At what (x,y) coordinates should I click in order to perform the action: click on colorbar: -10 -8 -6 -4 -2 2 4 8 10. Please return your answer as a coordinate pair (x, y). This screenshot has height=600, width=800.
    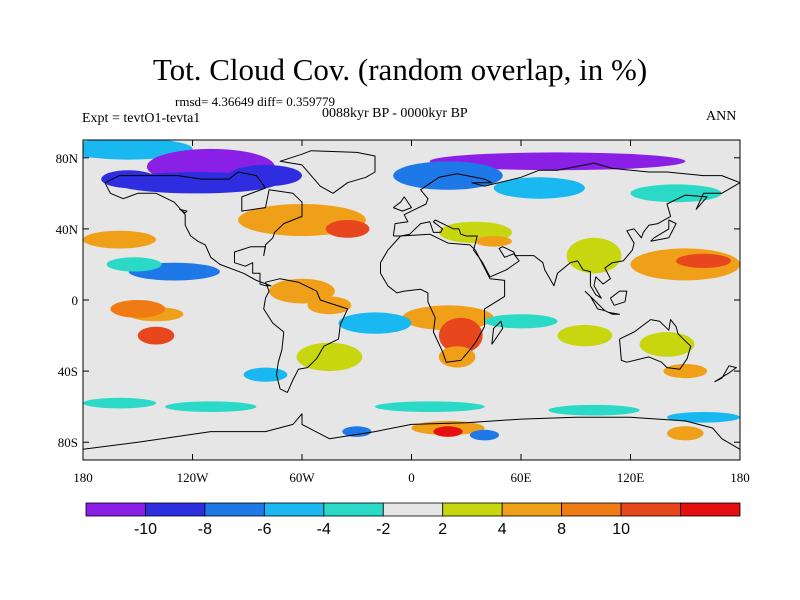
    Looking at the image, I should click on (413, 520).